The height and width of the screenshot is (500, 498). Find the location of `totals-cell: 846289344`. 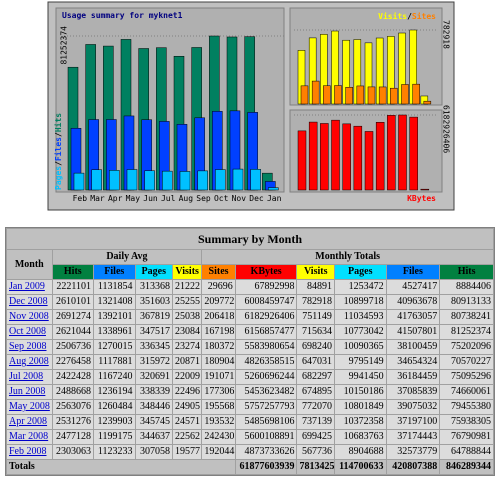

totals-cell: 846289344 is located at coordinates (466, 467).